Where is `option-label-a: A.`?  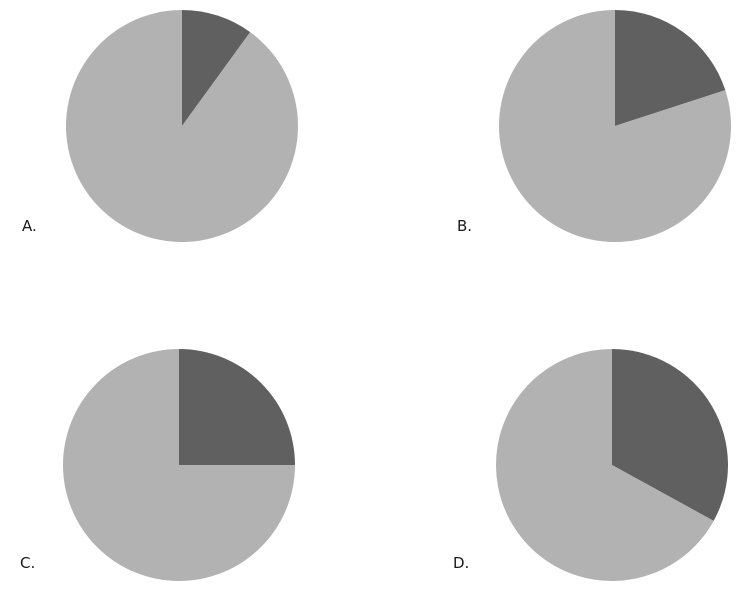
option-label-a: A. is located at coordinates (29, 226).